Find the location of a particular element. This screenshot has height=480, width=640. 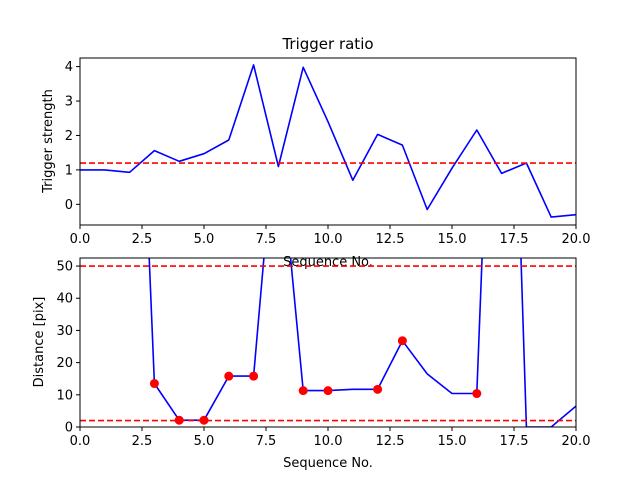

y-tick-label: 10 is located at coordinates (64, 395).